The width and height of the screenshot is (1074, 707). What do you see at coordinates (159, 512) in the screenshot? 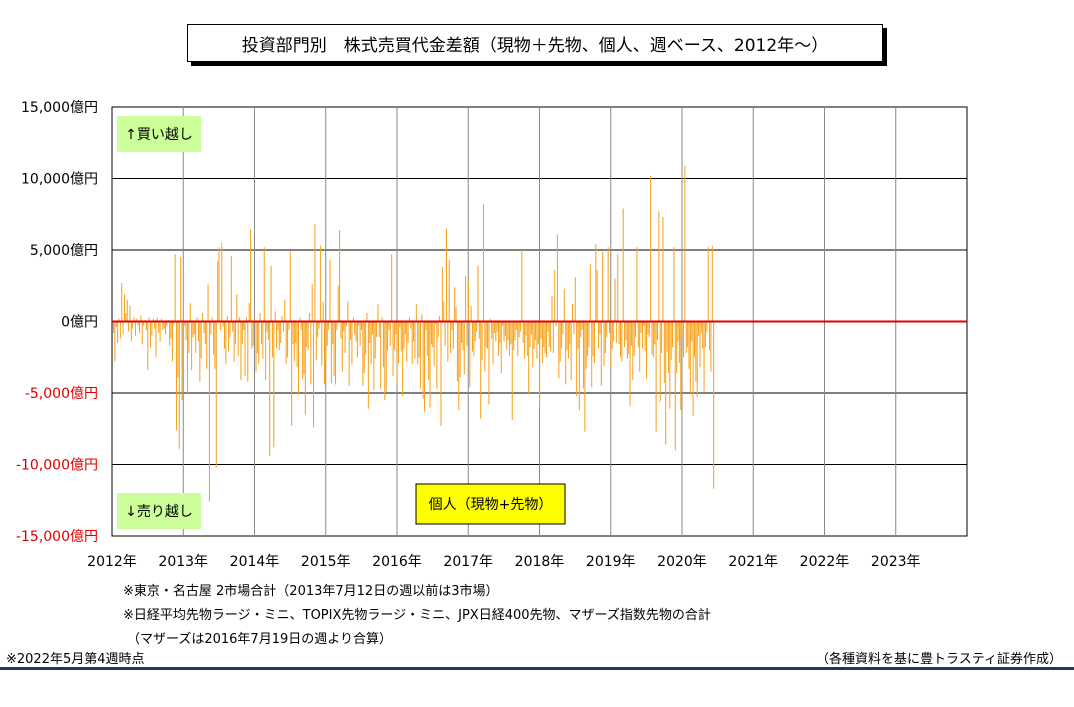
I see `sell-annotation-label: ↓売り越し` at bounding box center [159, 512].